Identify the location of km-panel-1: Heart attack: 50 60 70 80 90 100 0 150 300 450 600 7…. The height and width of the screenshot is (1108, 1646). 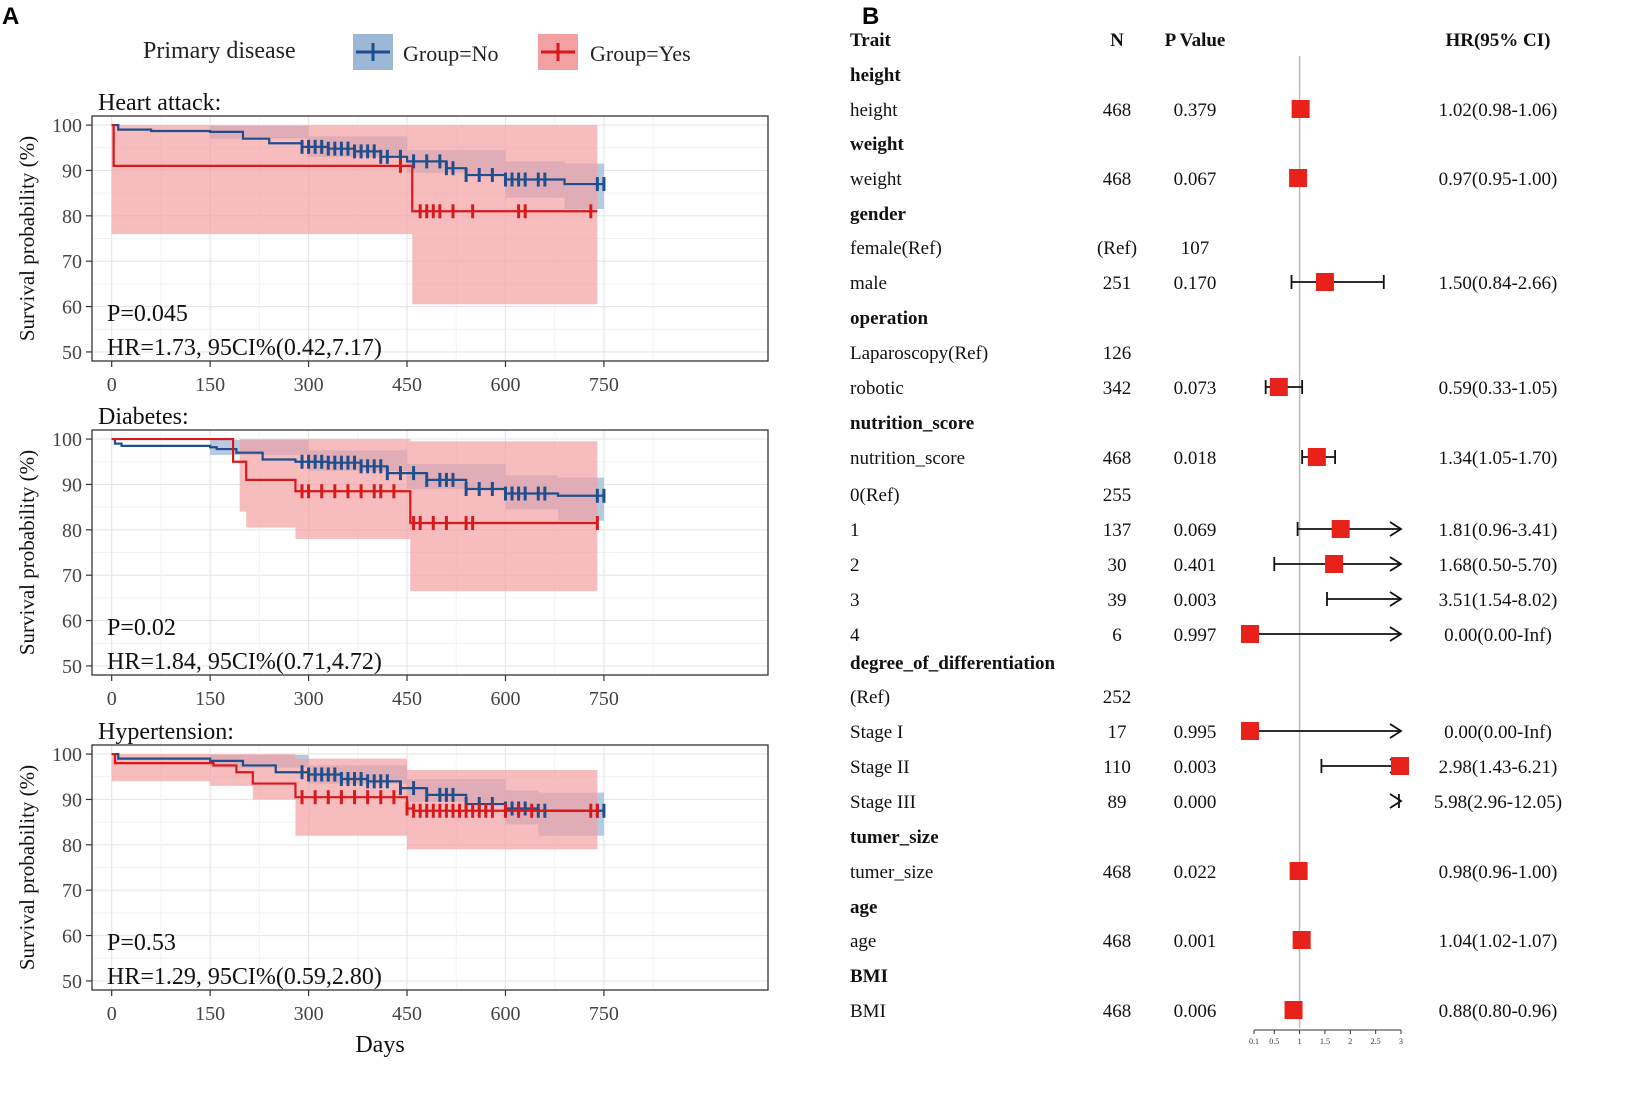
(392, 243).